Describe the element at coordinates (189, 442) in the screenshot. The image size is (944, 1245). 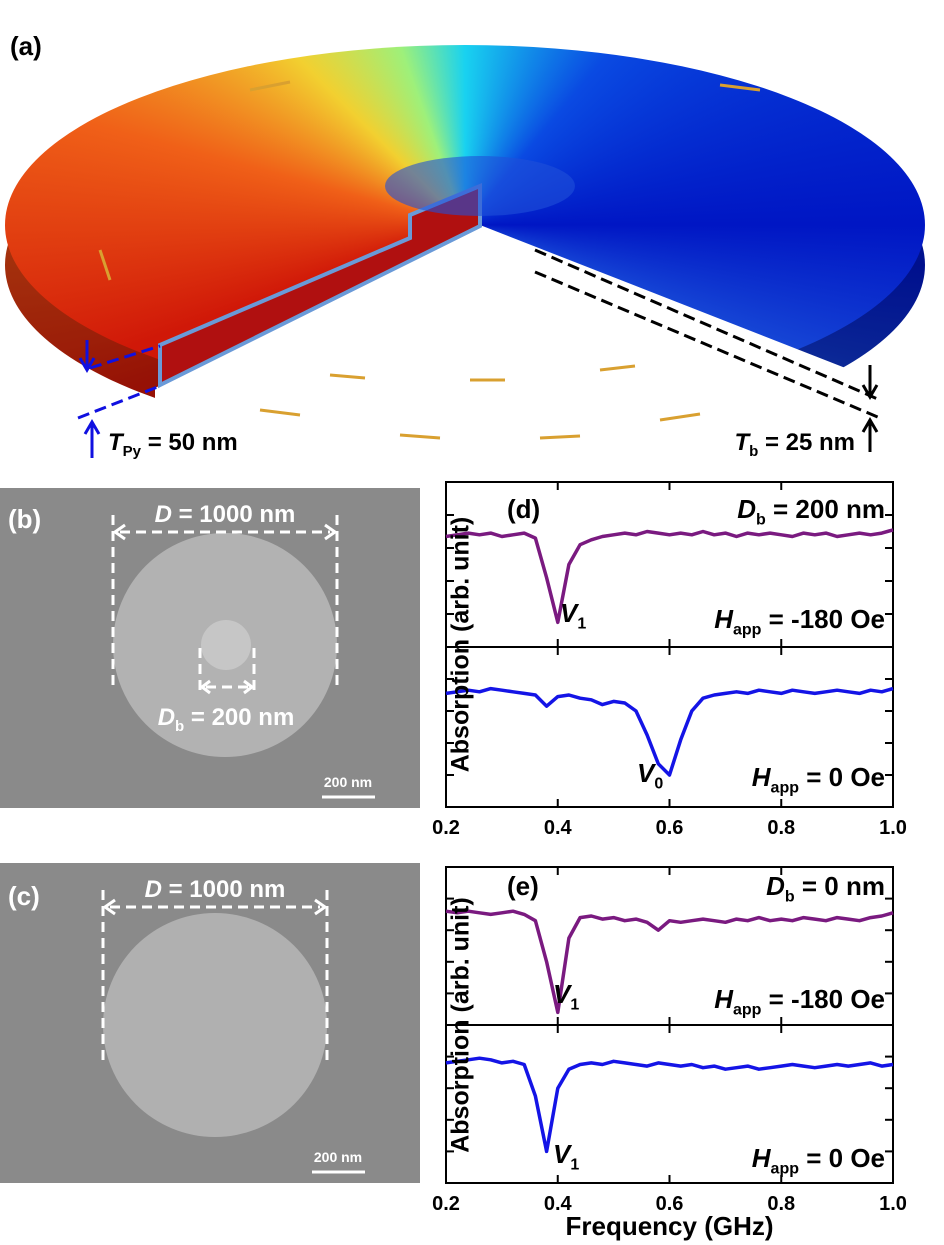
I see `text-tail: = 50 nm` at that location.